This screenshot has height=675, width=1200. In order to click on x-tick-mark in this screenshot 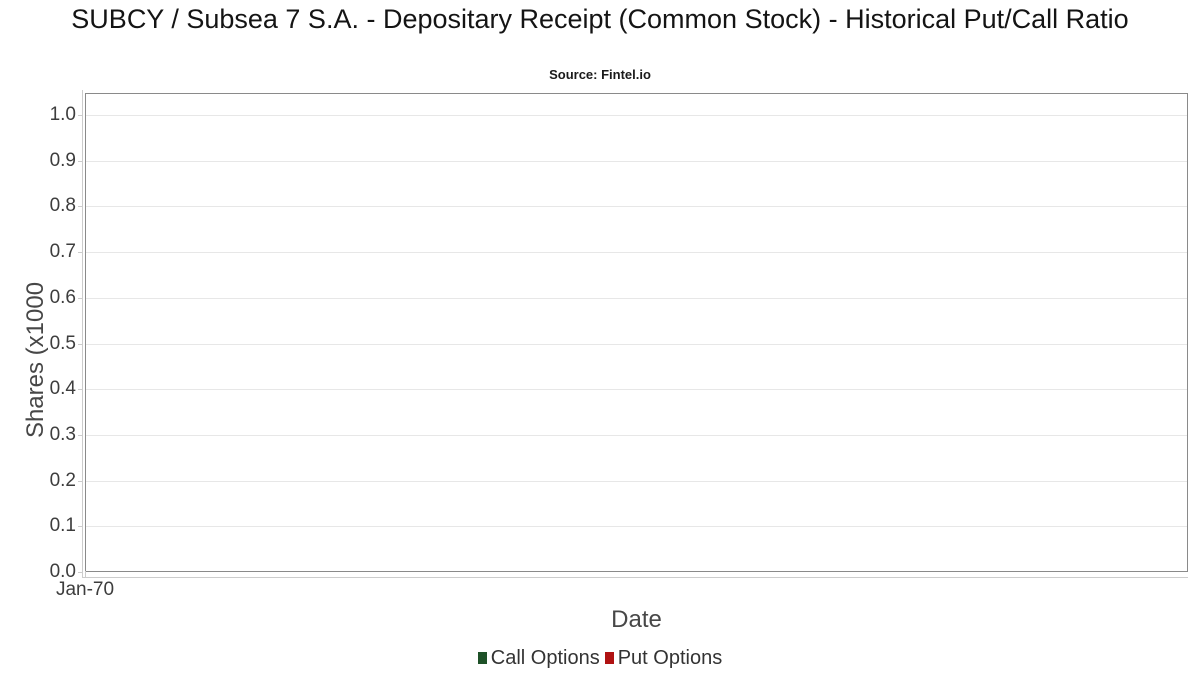, I will do `click(85, 574)`.